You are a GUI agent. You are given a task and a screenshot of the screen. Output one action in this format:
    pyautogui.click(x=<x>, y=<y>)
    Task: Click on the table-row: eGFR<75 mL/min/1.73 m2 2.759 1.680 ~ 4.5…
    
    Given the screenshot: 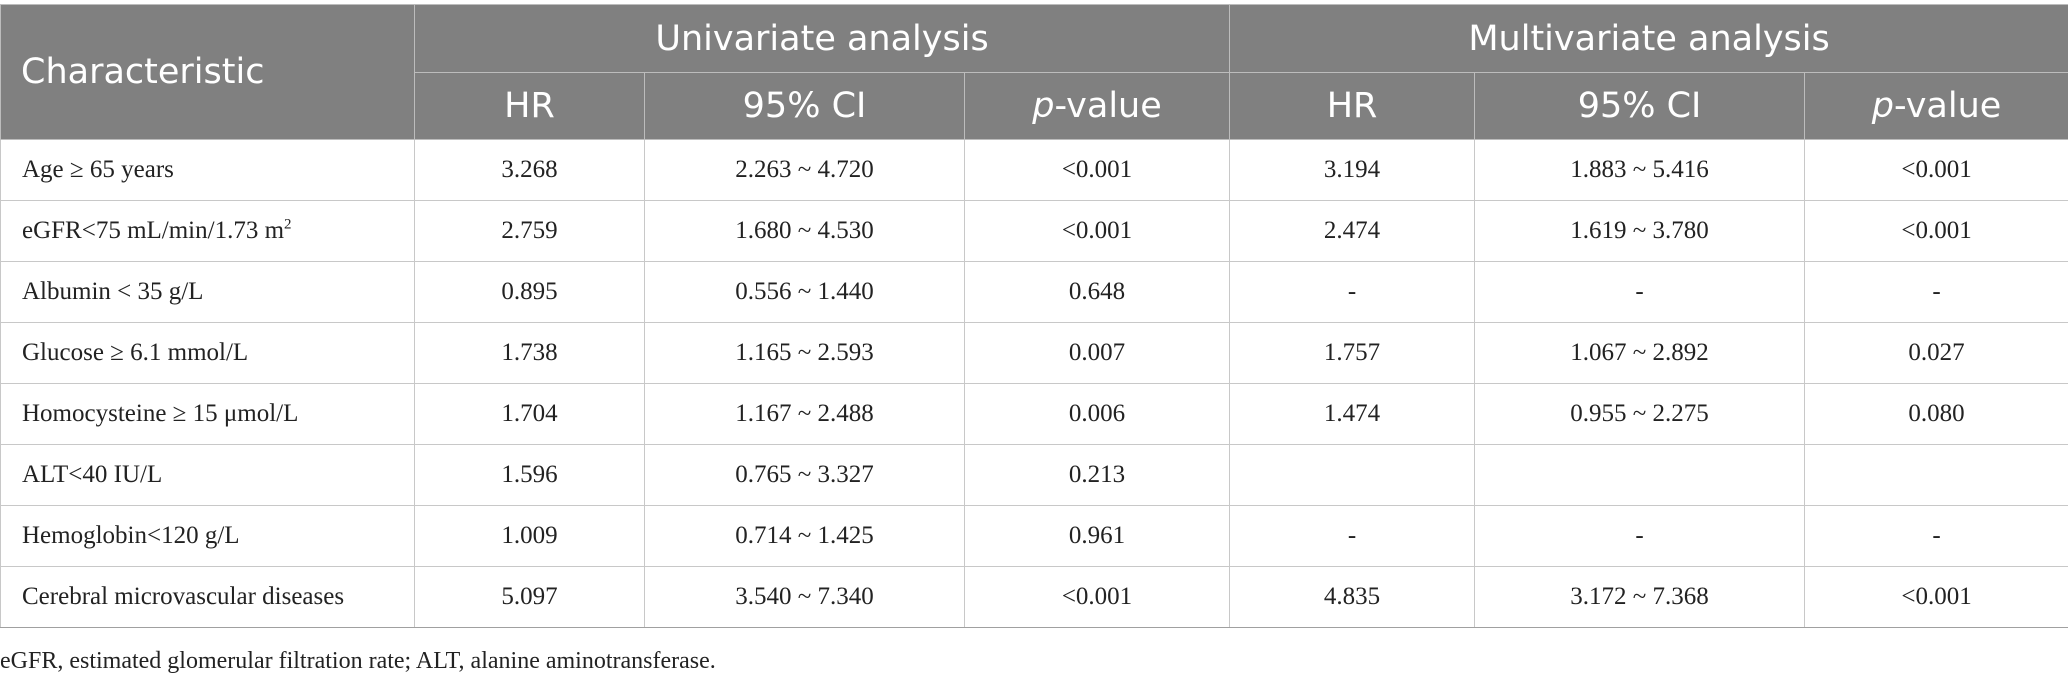 What is the action you would take?
    pyautogui.click(x=1034, y=231)
    